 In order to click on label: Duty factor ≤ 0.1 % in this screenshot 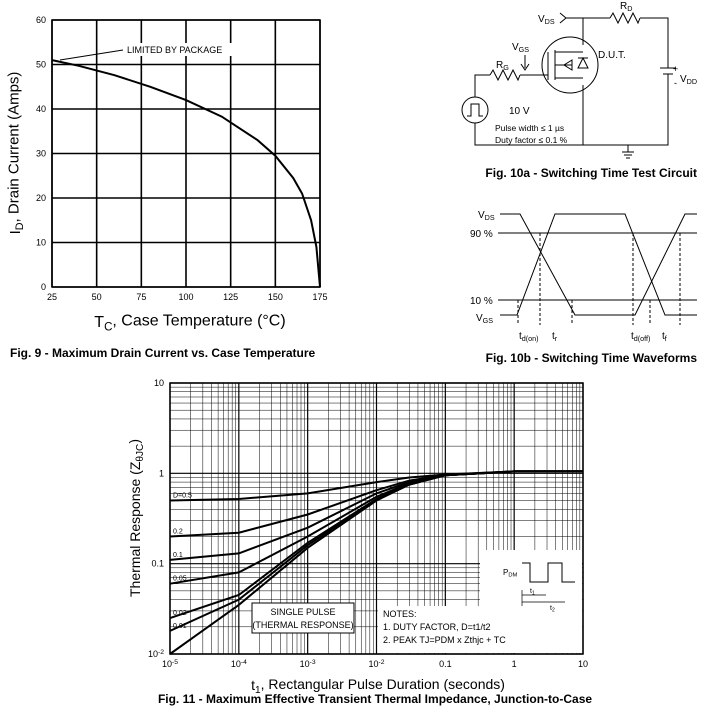, I will do `click(531, 140)`.